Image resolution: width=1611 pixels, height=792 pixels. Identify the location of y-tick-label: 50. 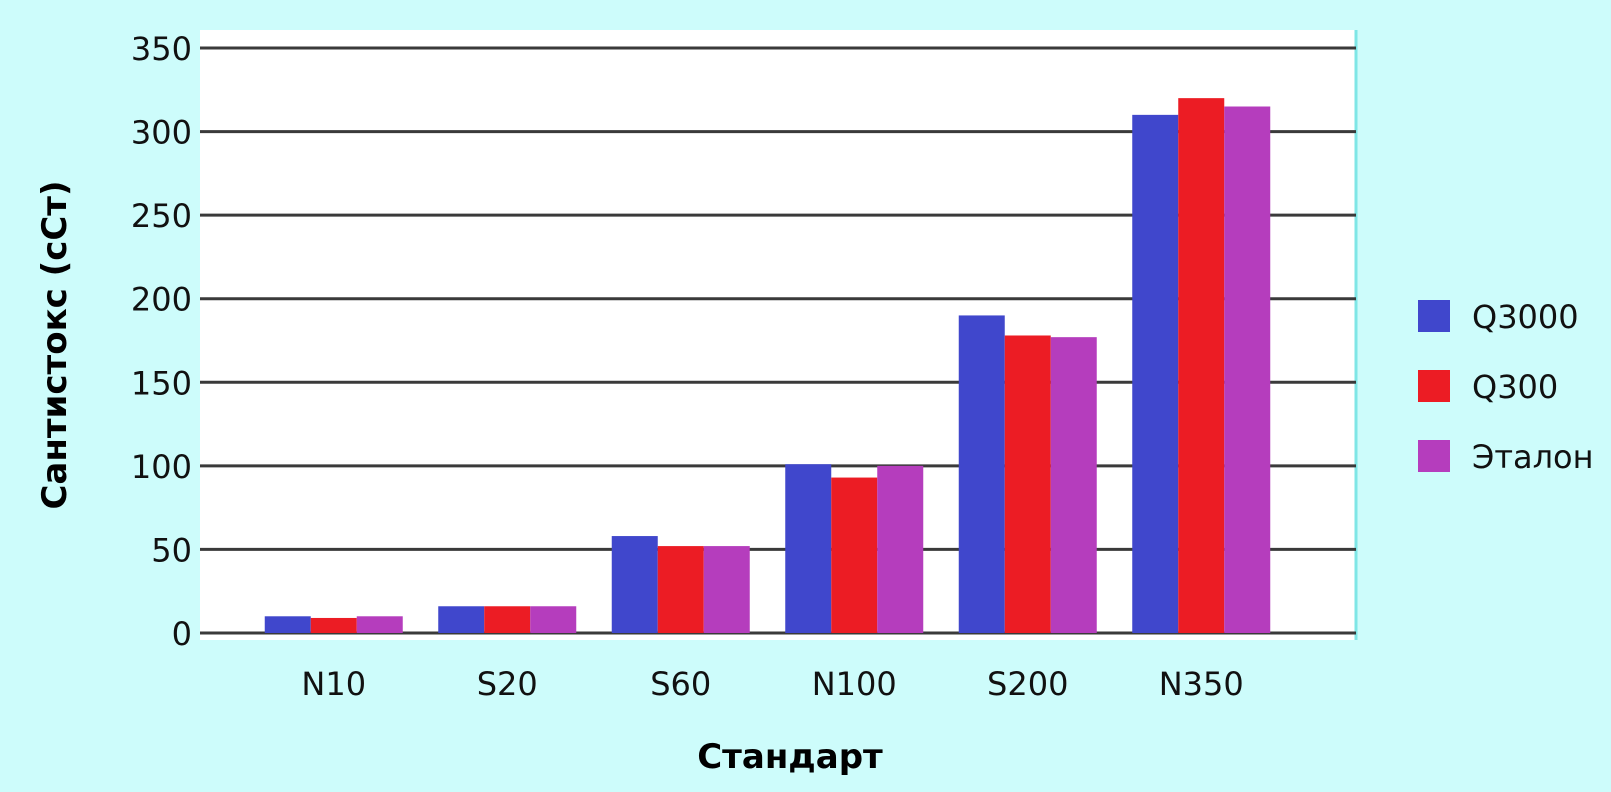
(171, 550).